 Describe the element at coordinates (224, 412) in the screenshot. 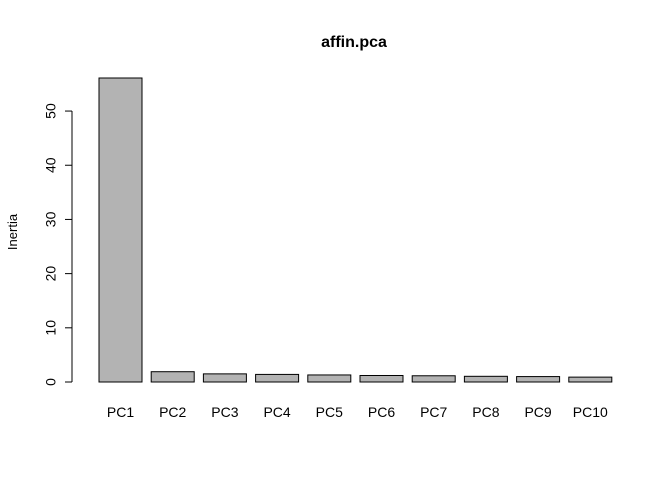

I see `x-category-label: PC3` at that location.